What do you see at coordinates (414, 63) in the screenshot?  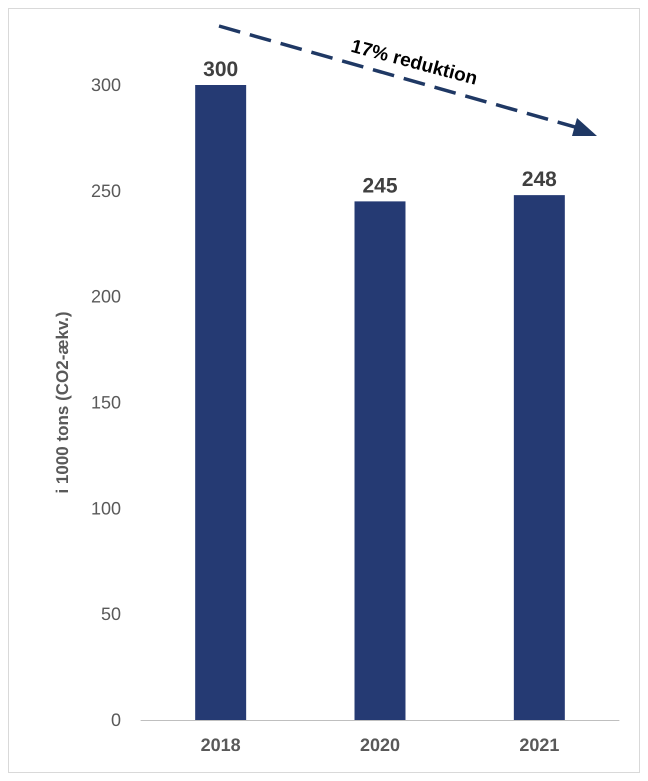 I see `annotation: 17% reduktion` at bounding box center [414, 63].